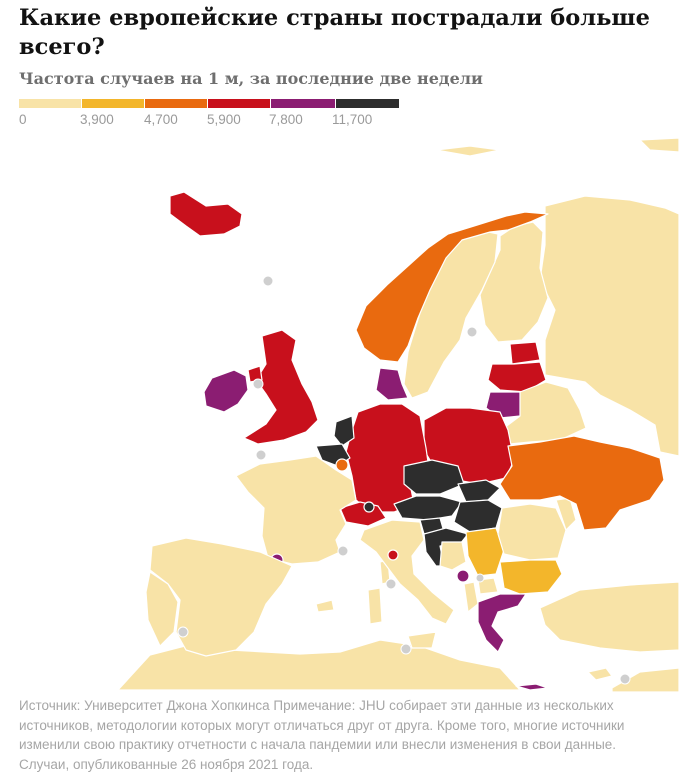  I want to click on country-austria, so click(428, 508).